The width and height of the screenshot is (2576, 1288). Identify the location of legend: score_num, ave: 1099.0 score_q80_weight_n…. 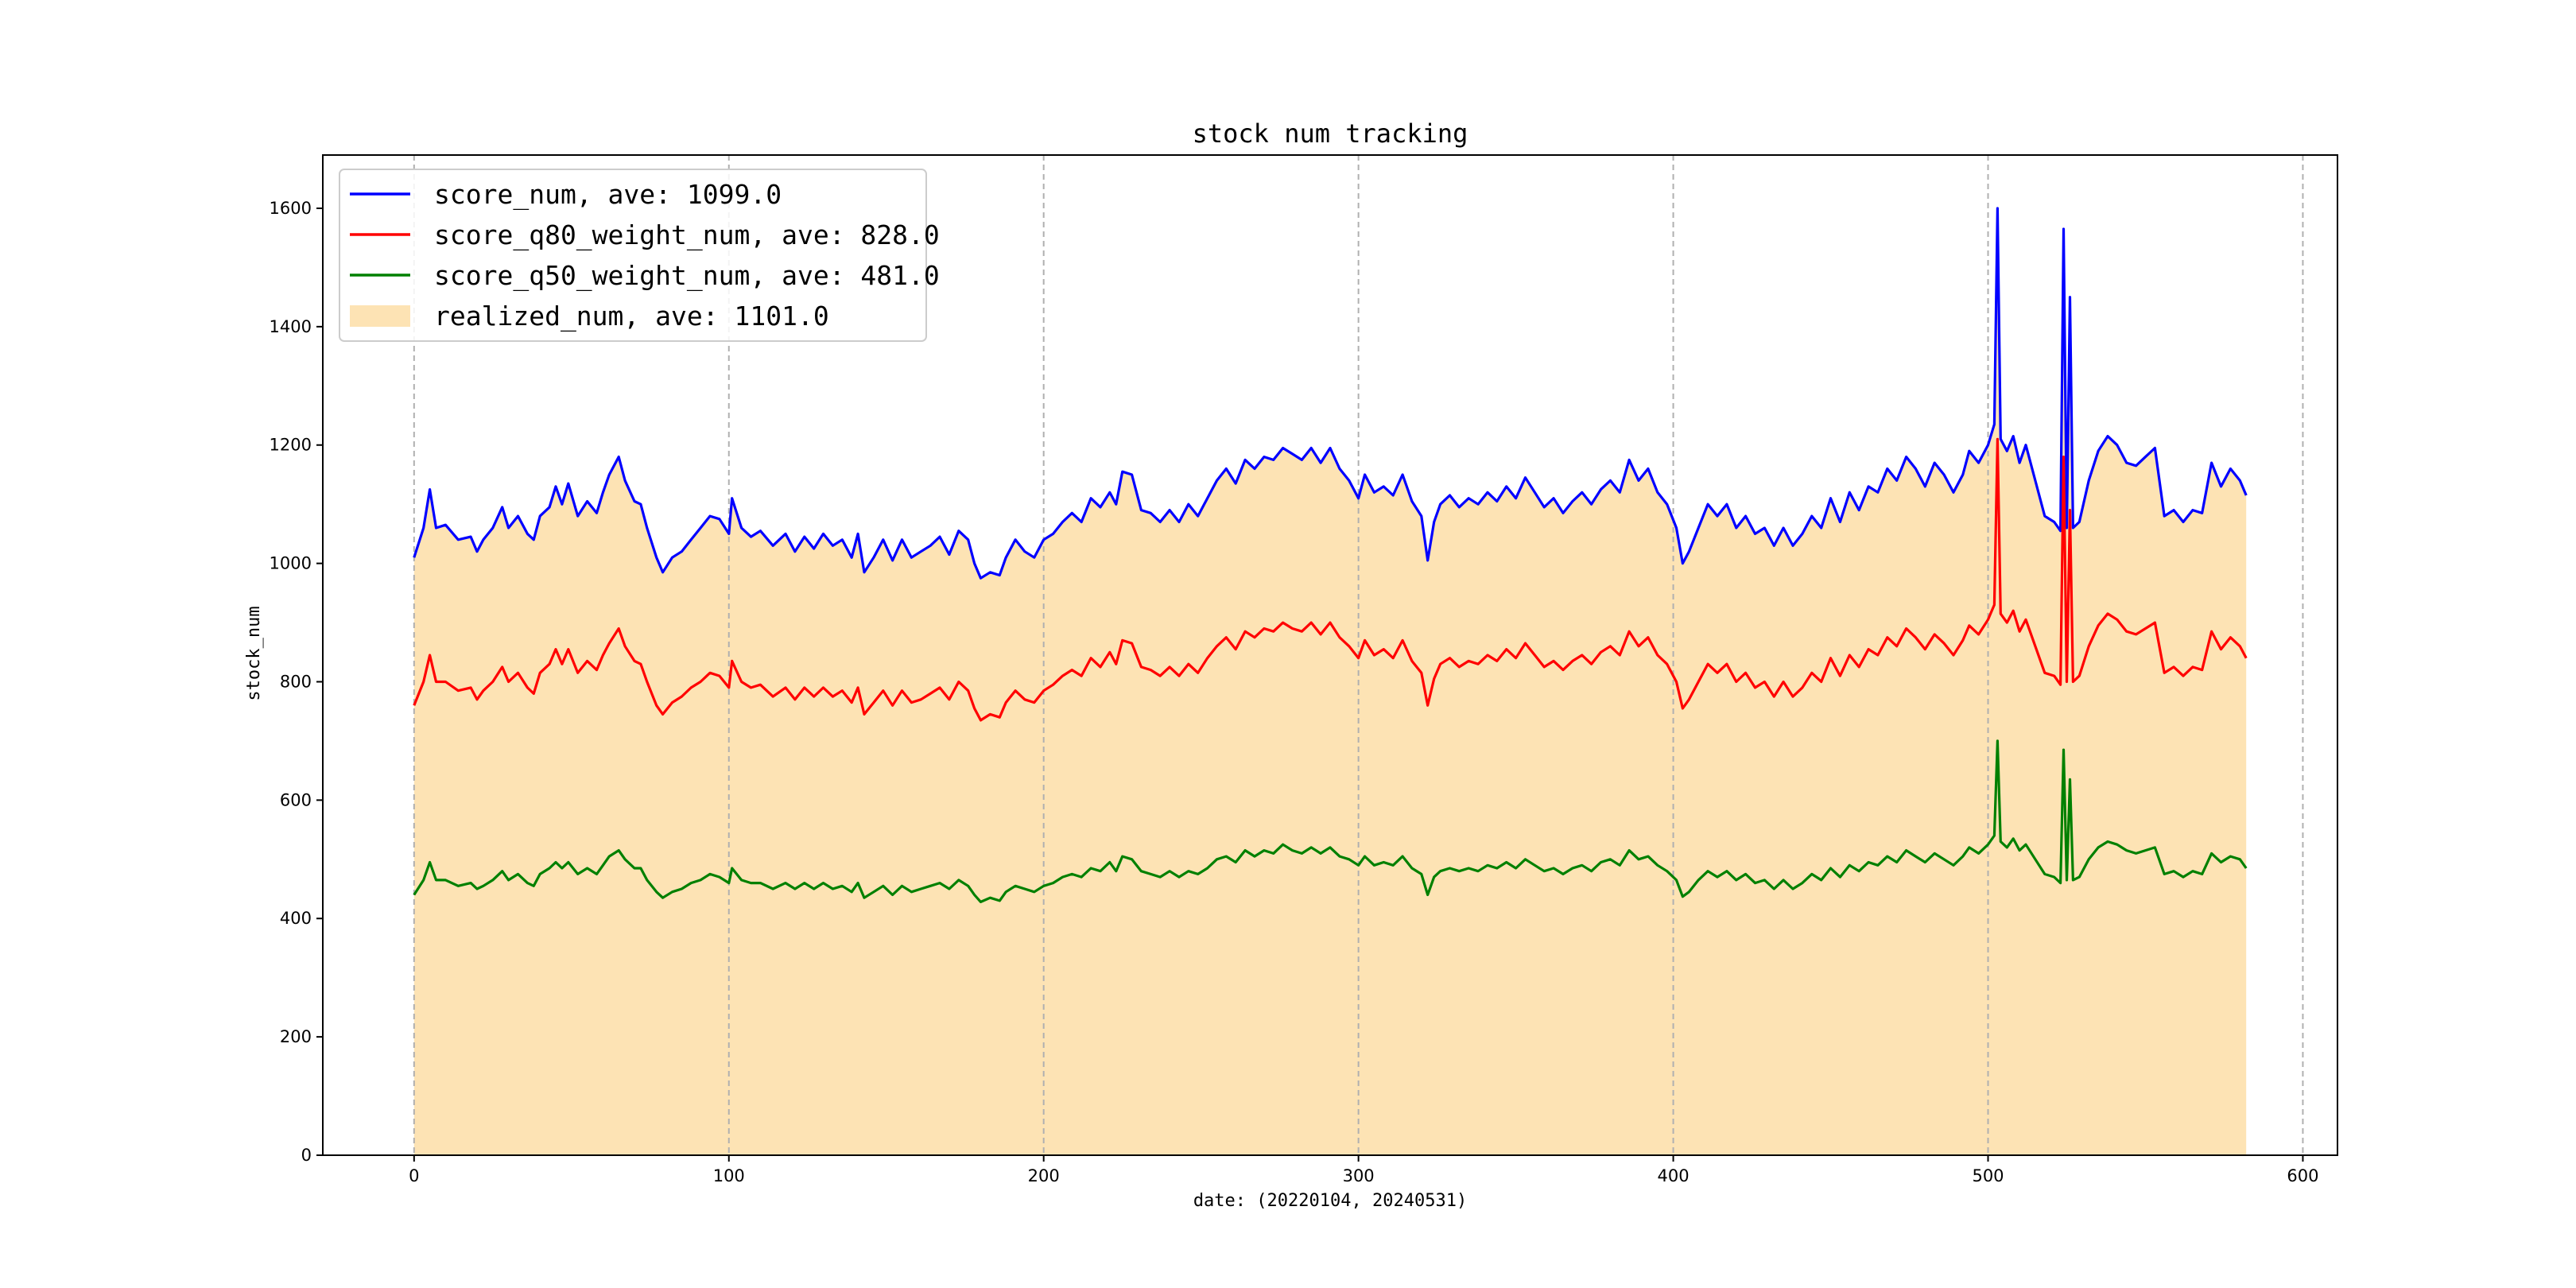
(640, 256).